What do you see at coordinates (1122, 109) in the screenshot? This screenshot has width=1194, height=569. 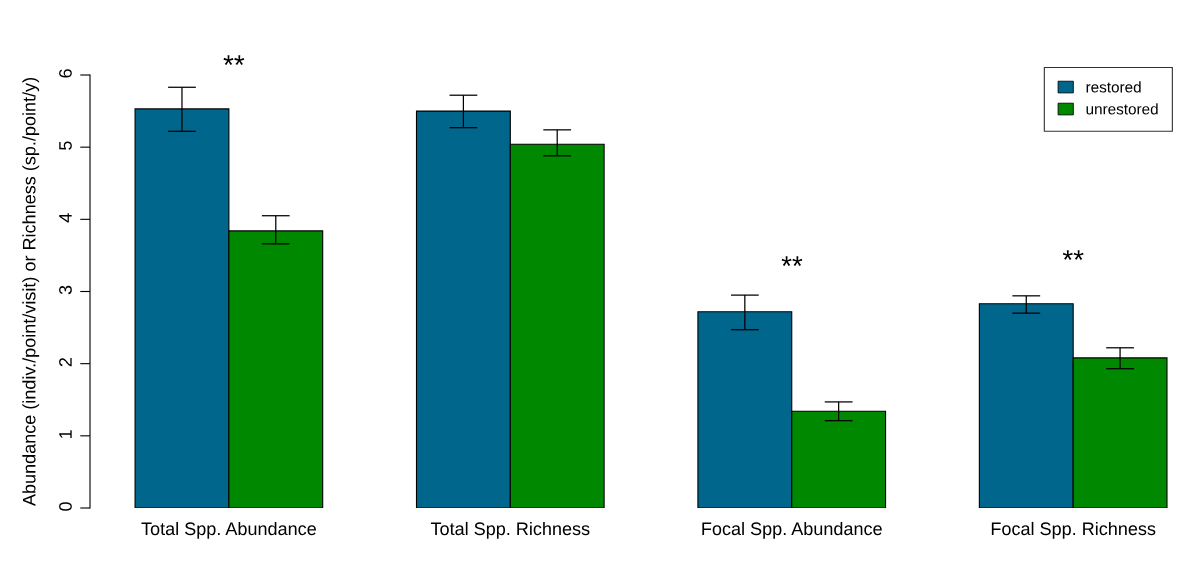 I see `legend-label: unrestored` at bounding box center [1122, 109].